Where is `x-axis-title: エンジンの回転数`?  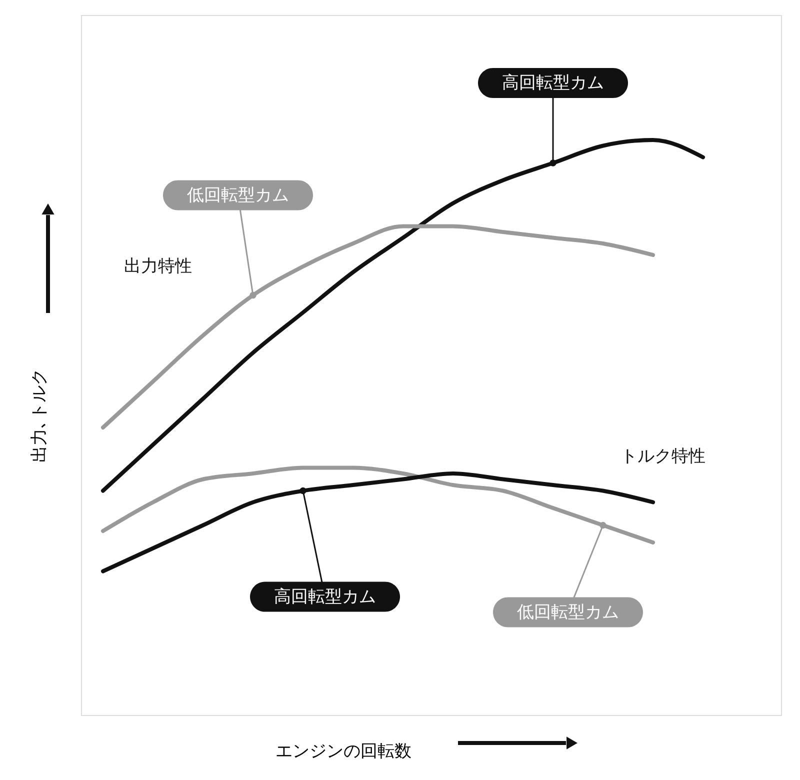 x-axis-title: エンジンの回転数 is located at coordinates (344, 752).